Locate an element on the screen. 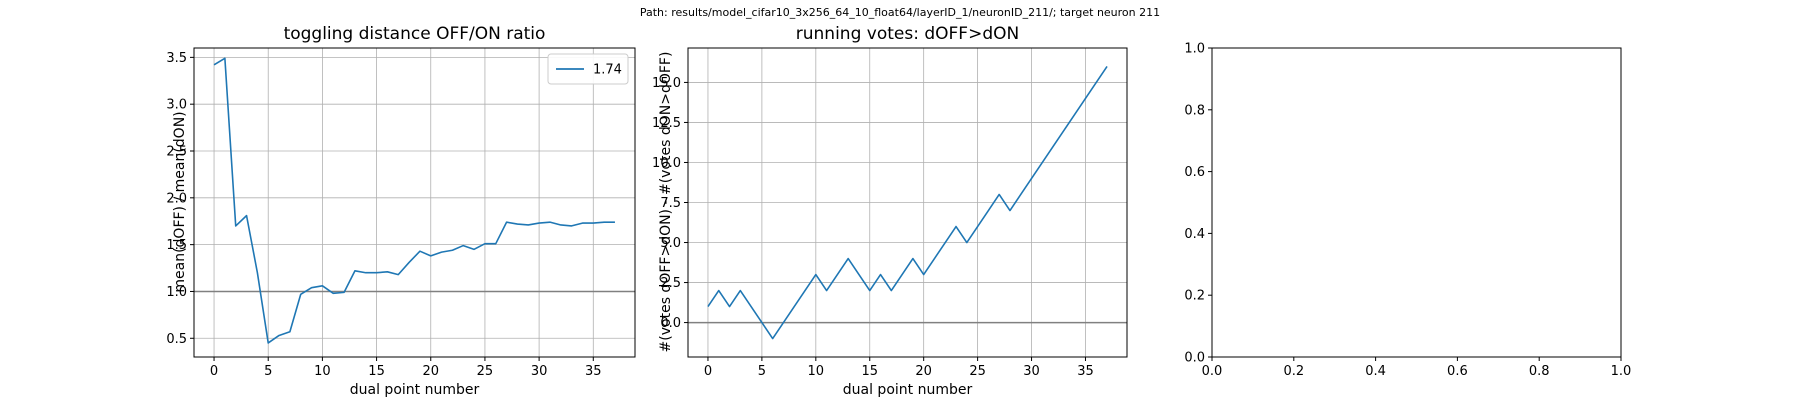 The height and width of the screenshot is (400, 1800). y-tick-label: 0.2 is located at coordinates (1194, 296).